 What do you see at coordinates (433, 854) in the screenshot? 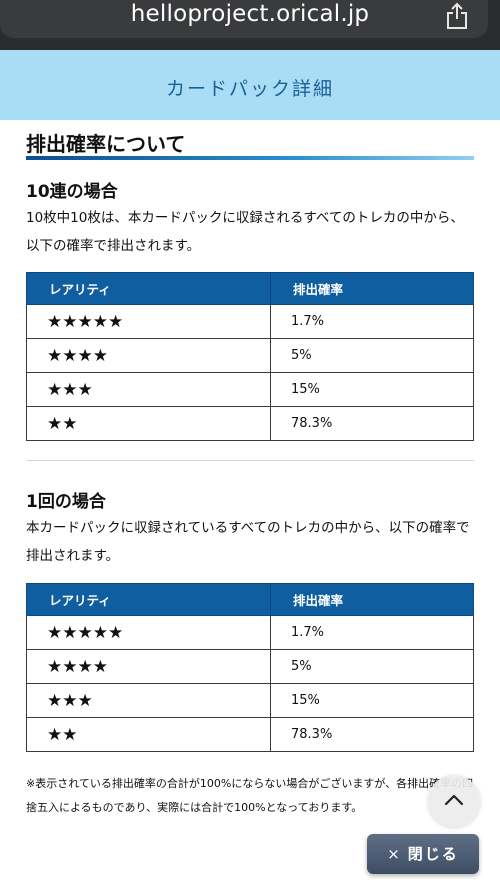
I see `close-label: 閉じる` at bounding box center [433, 854].